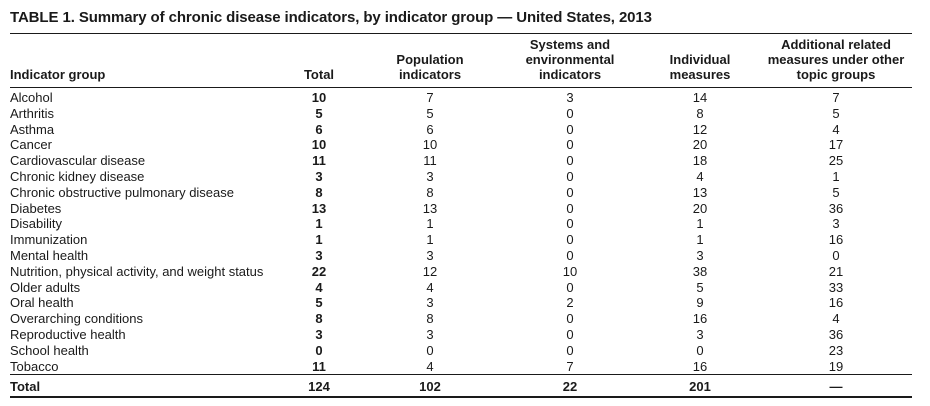 The width and height of the screenshot is (930, 406). What do you see at coordinates (461, 209) in the screenshot?
I see `table-row: Diabetes 13 13 0 20 36` at bounding box center [461, 209].